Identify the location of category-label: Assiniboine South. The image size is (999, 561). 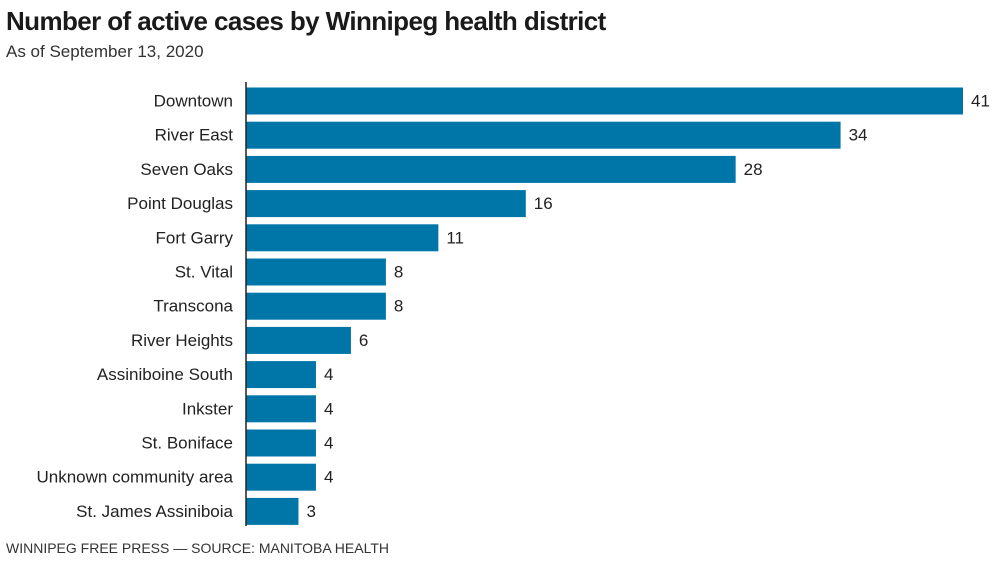
(165, 374).